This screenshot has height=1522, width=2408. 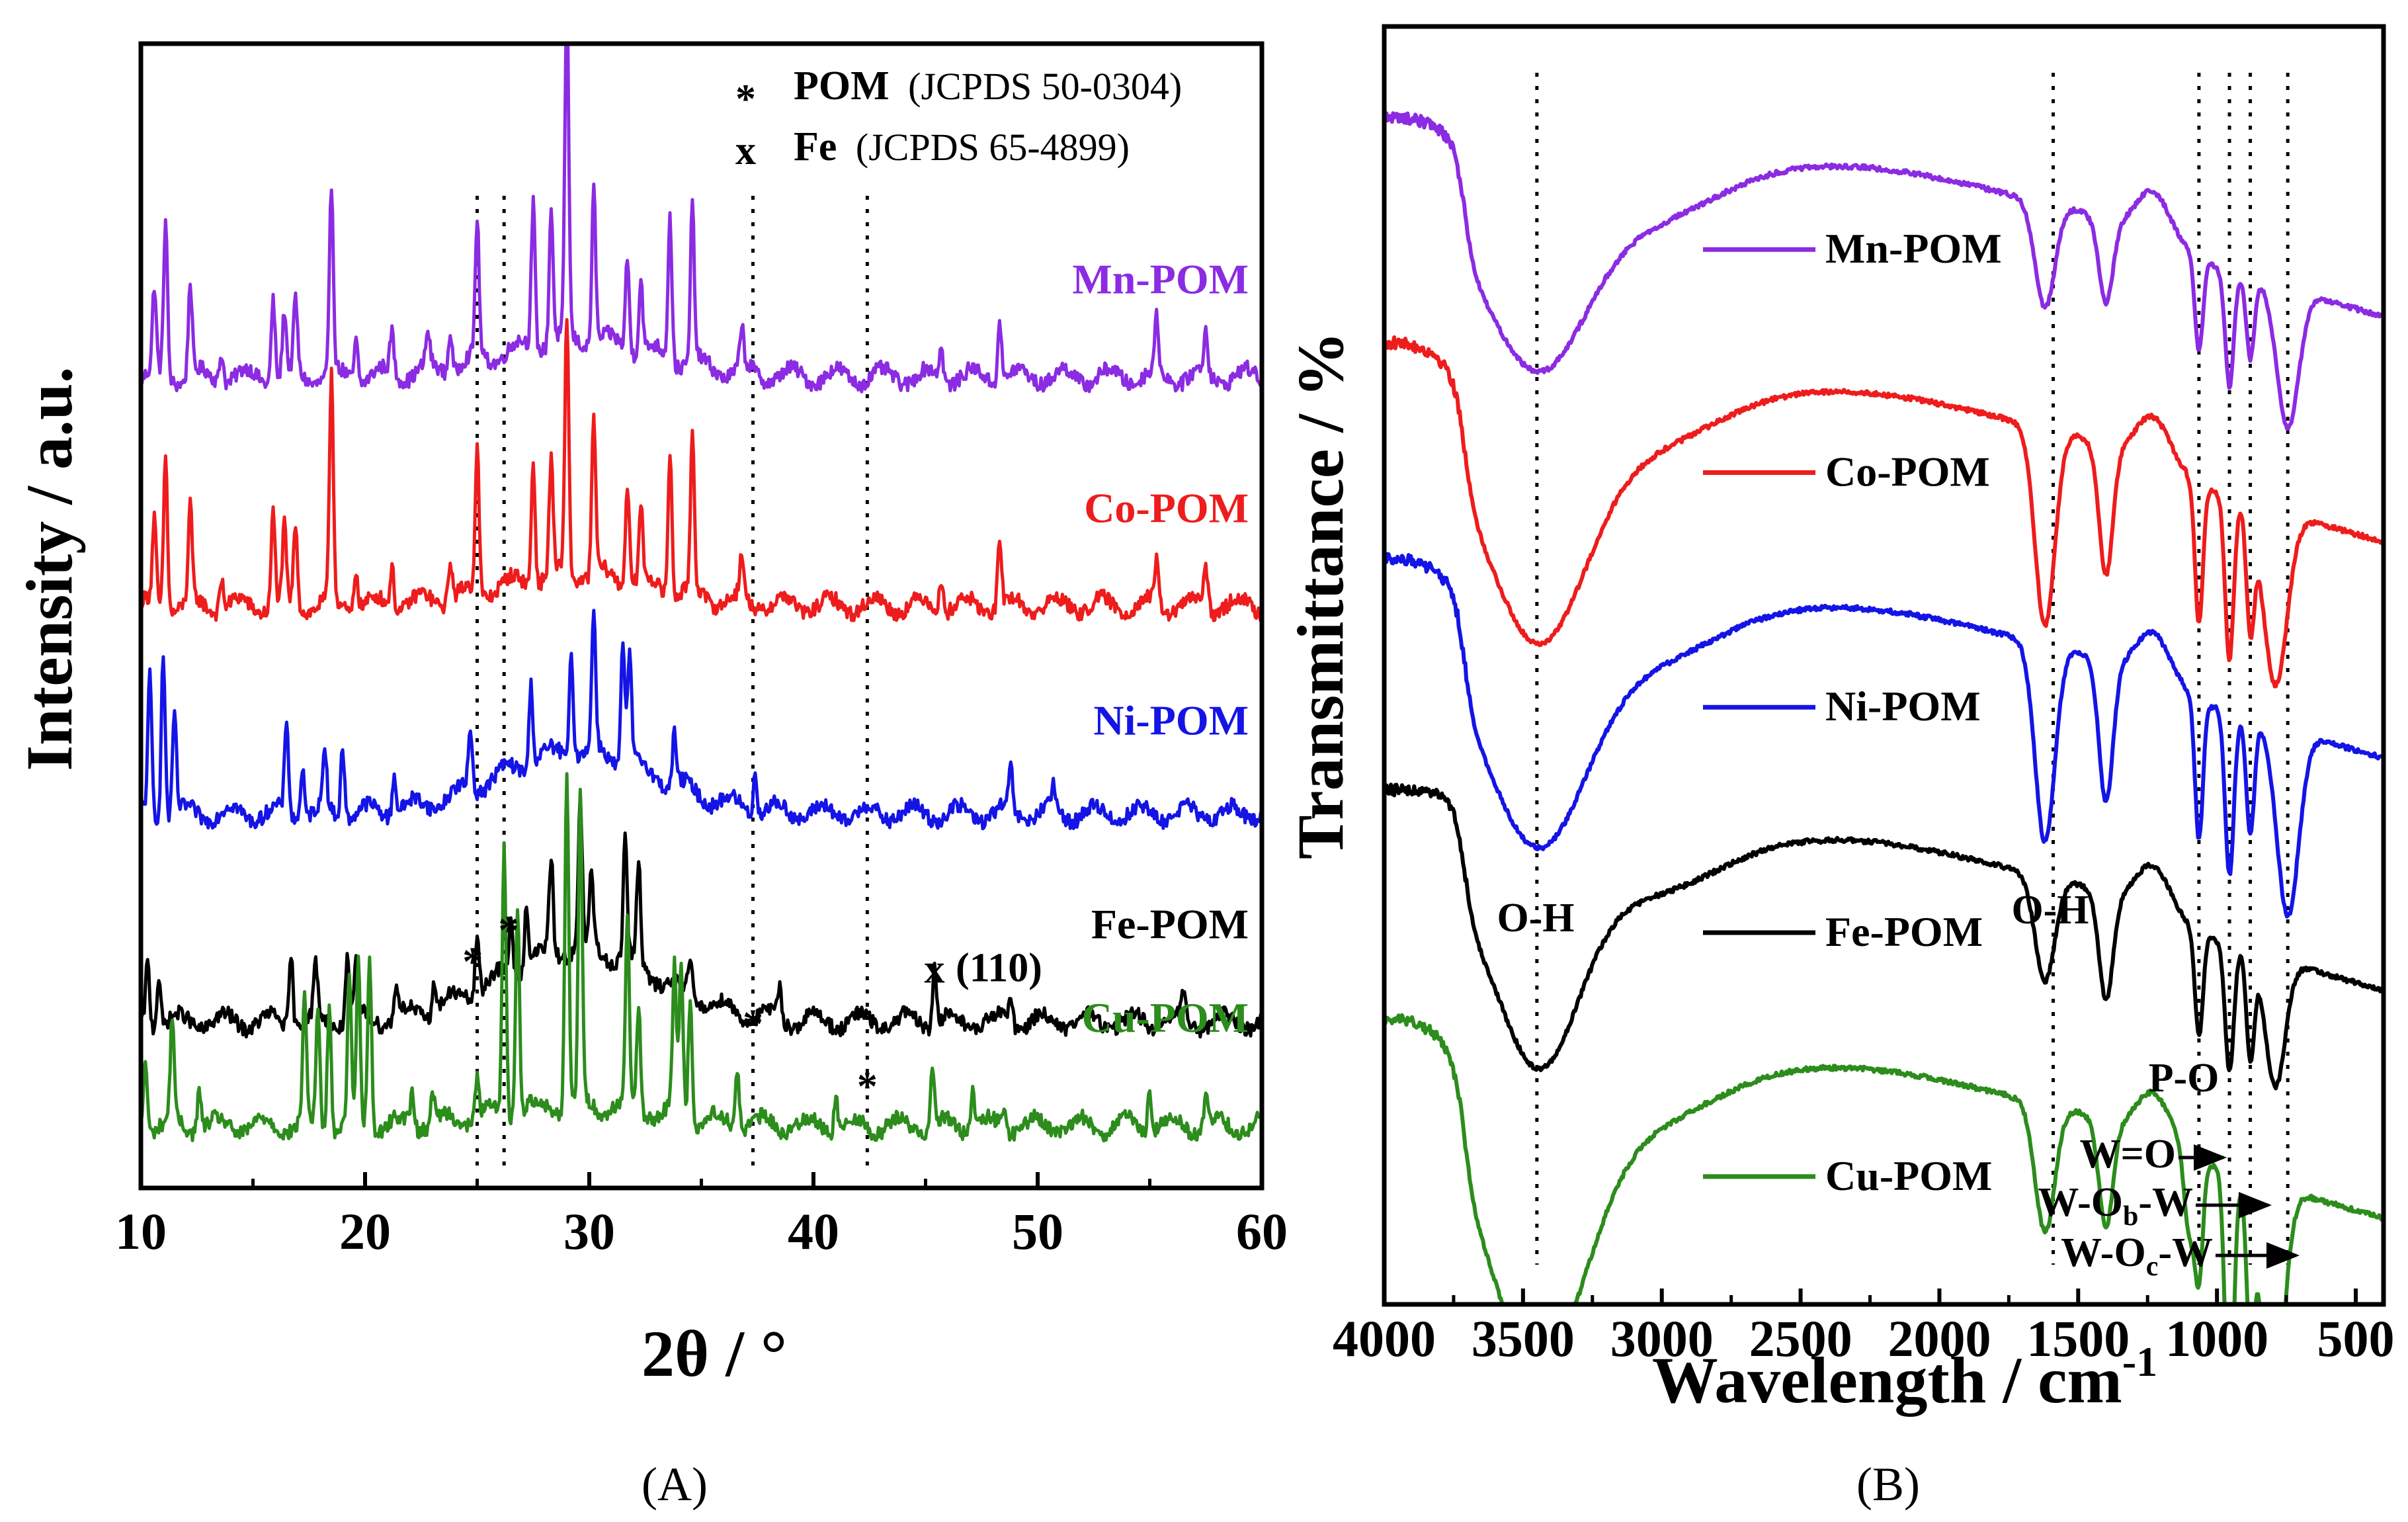 I want to click on panel-a-markers: * * * * x (110), so click(x=752, y=1008).